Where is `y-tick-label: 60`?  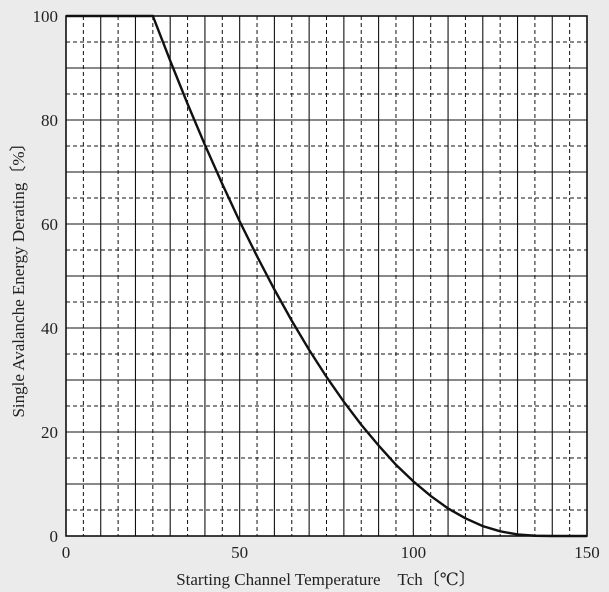
y-tick-label: 60 is located at coordinates (49, 224).